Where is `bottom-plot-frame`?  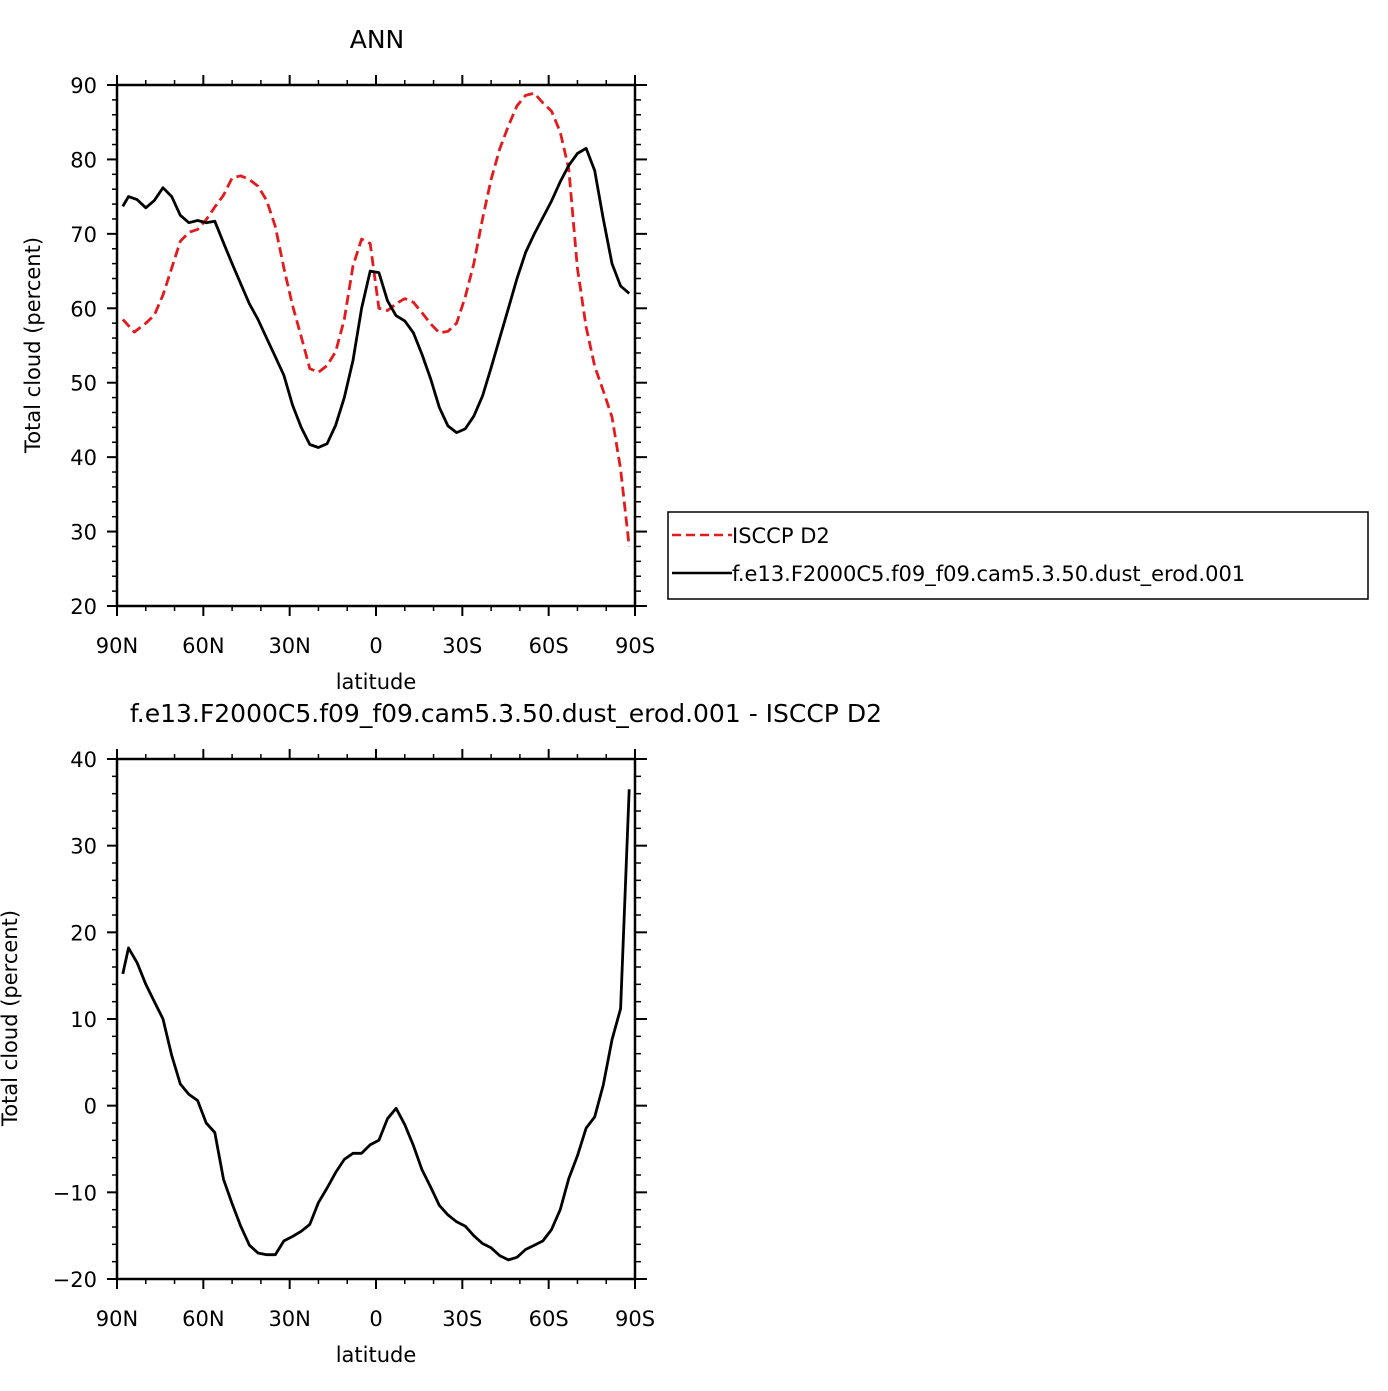 bottom-plot-frame is located at coordinates (376, 1019).